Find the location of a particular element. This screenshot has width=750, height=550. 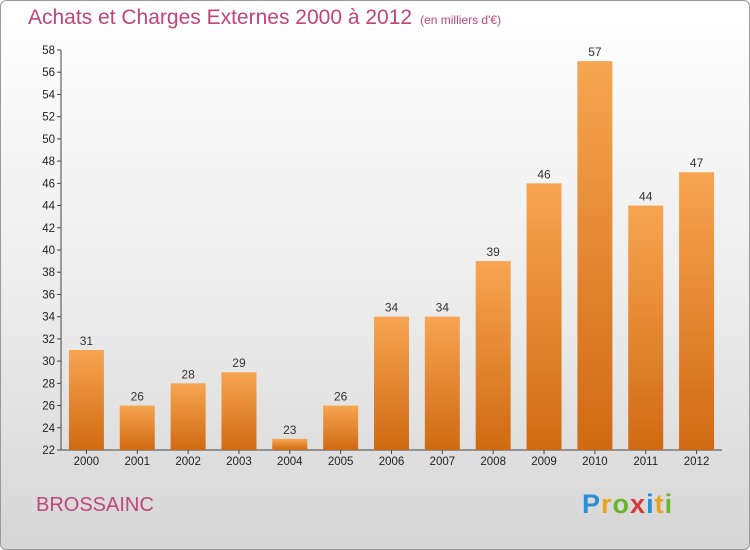

proxiti-logo: Proxiti is located at coordinates (627, 504).